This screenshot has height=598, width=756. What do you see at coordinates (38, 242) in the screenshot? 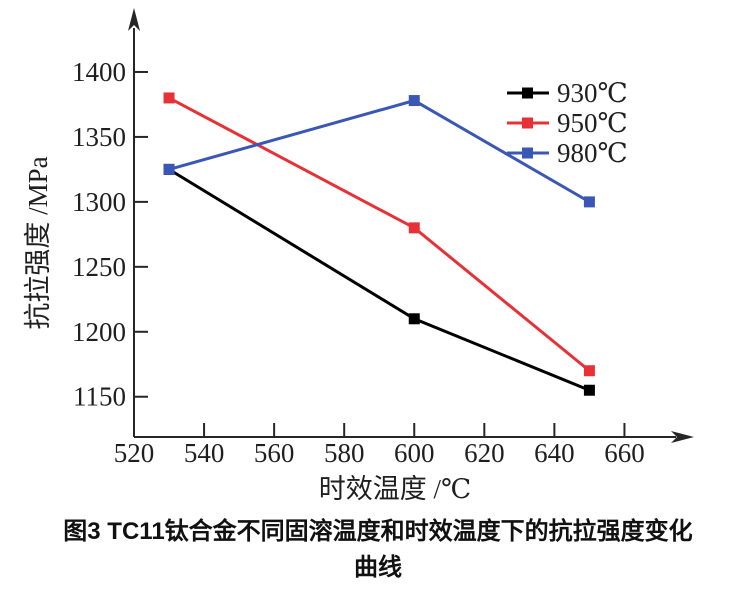
I see `y-axis-title: 抗拉强度 /MPa` at bounding box center [38, 242].